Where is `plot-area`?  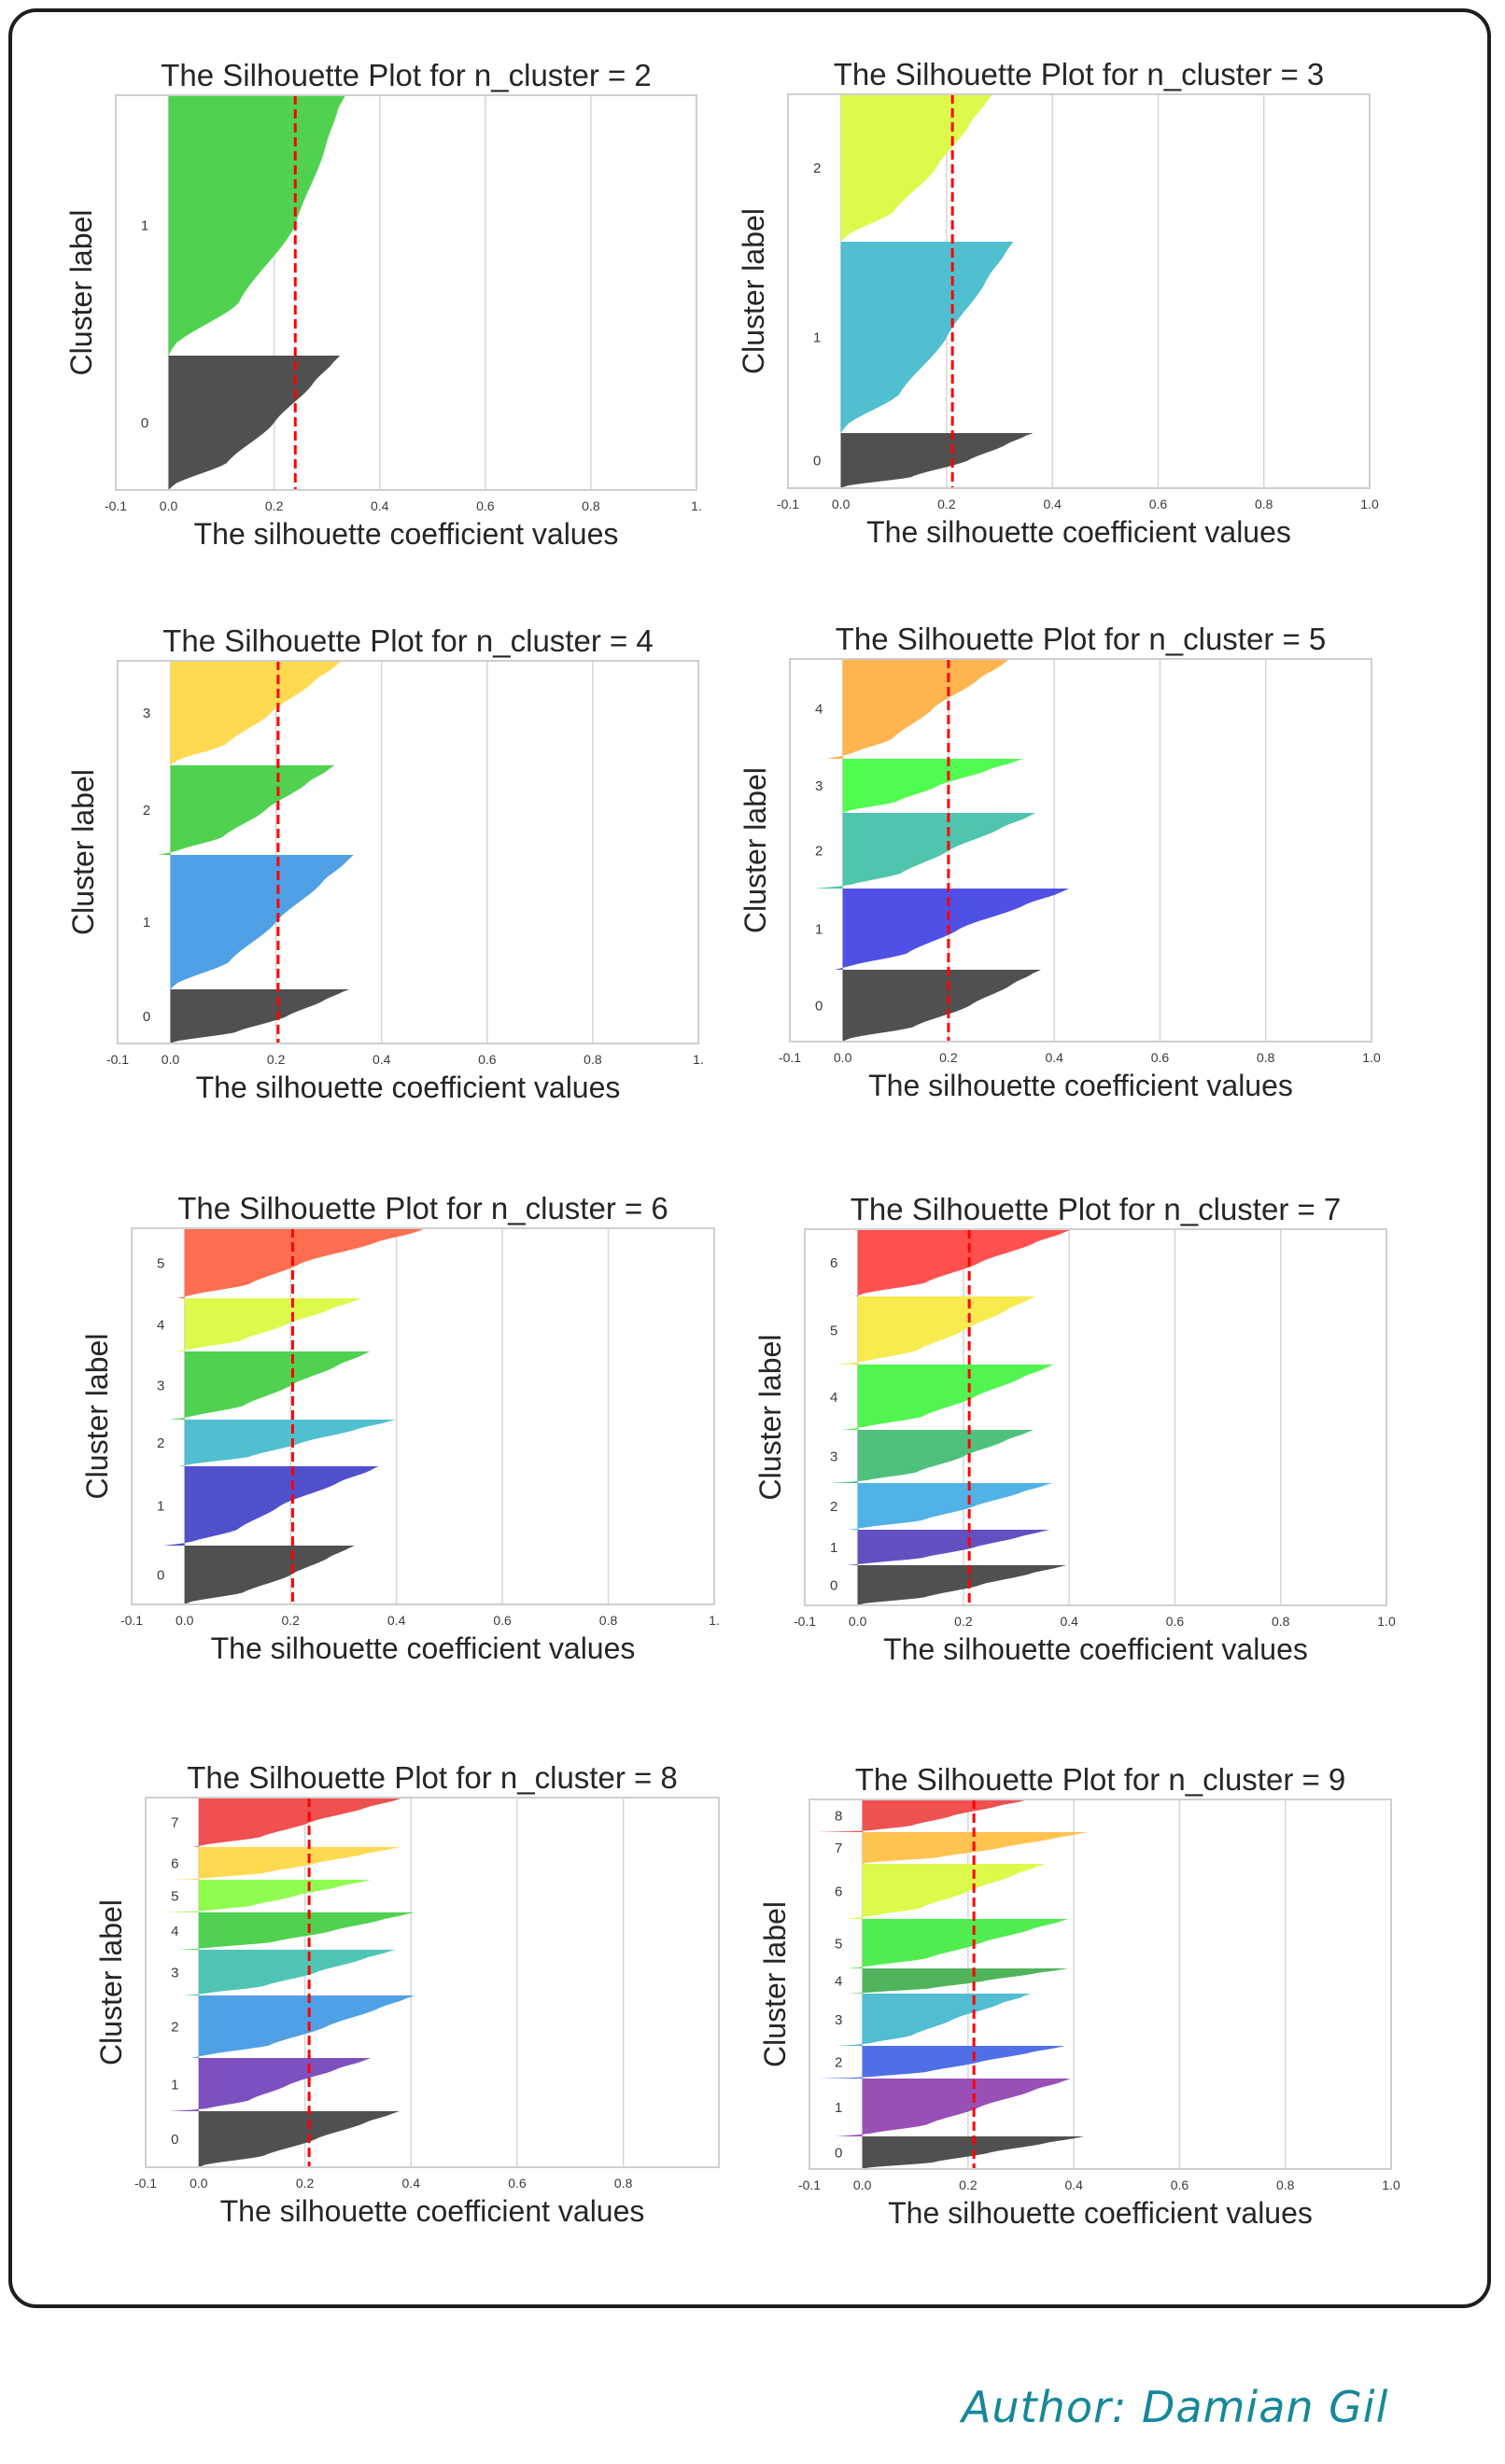
plot-area is located at coordinates (423, 1416).